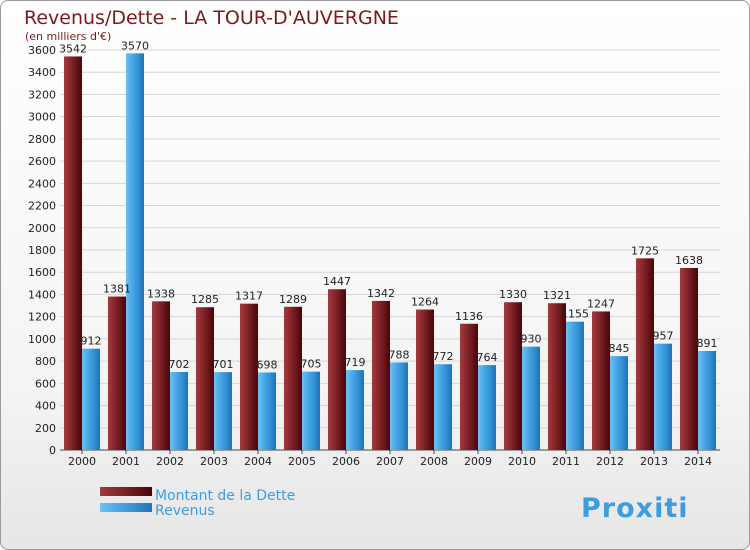 Image resolution: width=750 pixels, height=550 pixels. What do you see at coordinates (225, 496) in the screenshot?
I see `legend-label-debt: Montant de la Dette` at bounding box center [225, 496].